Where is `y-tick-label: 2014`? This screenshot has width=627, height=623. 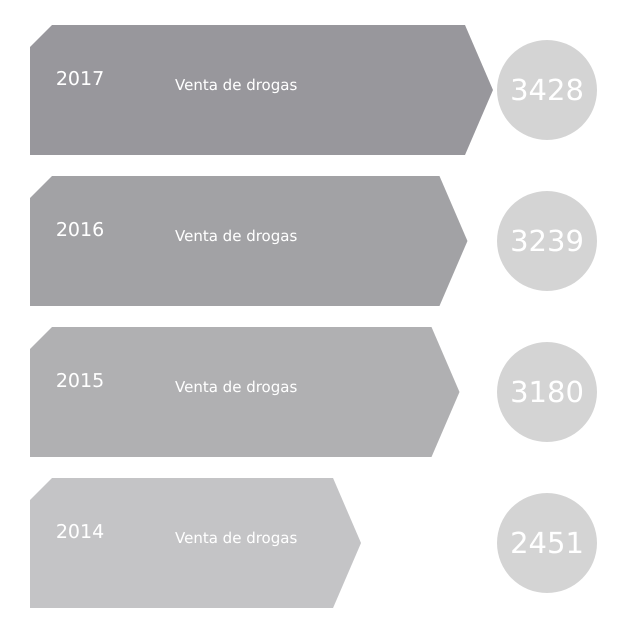
y-tick-label: 2014 is located at coordinates (80, 532).